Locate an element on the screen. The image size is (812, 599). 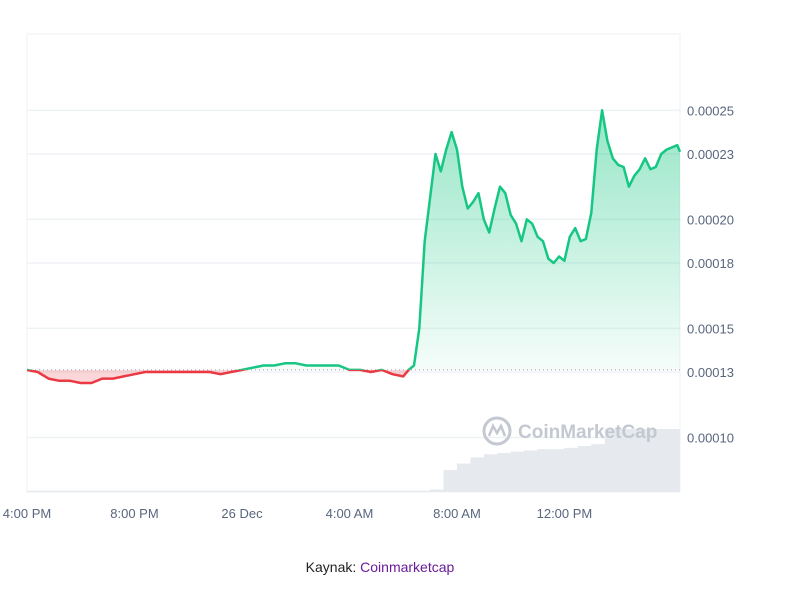
y-tick-label: 0.00020 is located at coordinates (710, 219).